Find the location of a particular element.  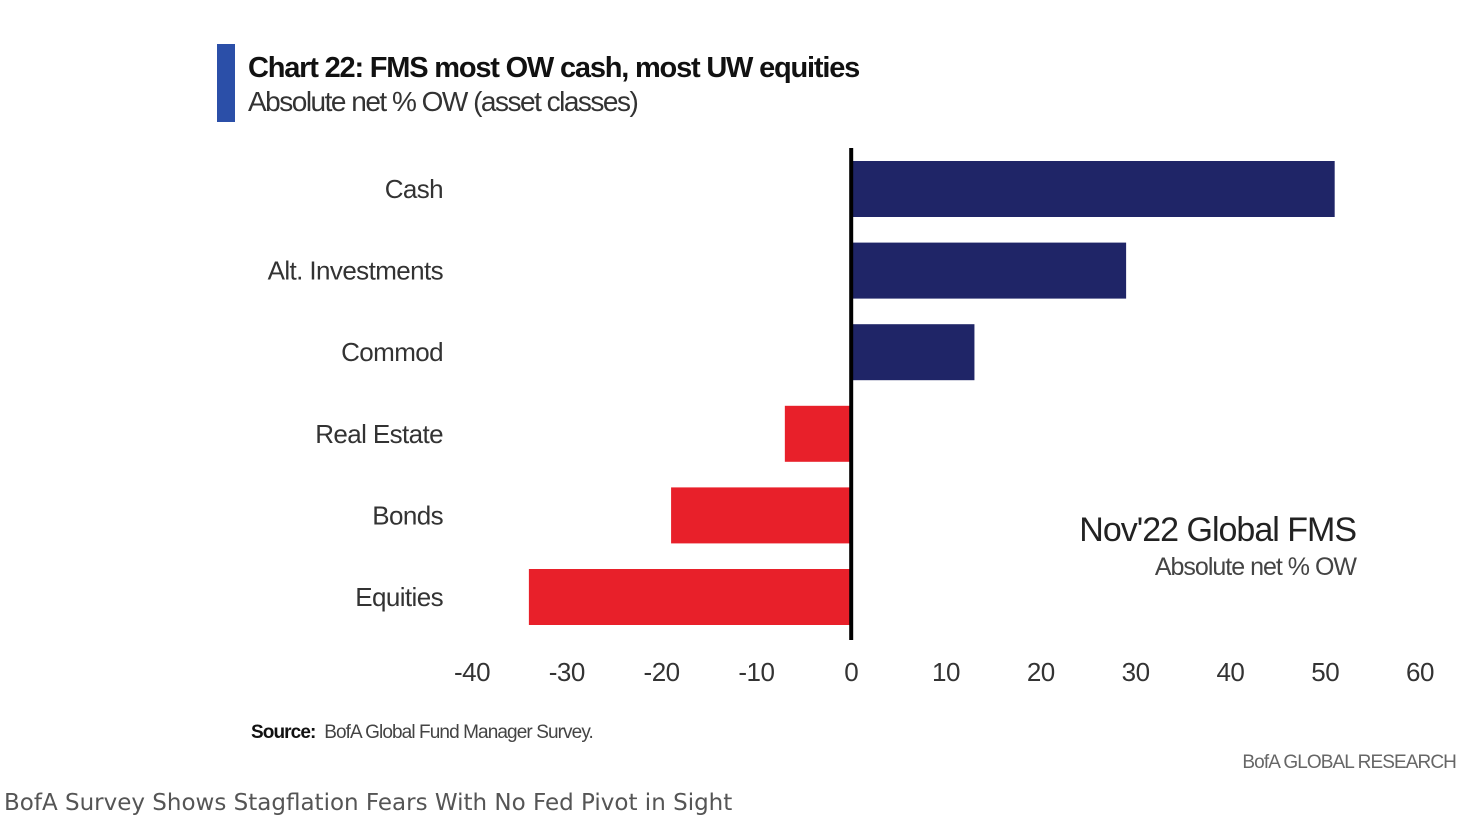

category-label: Equities is located at coordinates (399, 597).